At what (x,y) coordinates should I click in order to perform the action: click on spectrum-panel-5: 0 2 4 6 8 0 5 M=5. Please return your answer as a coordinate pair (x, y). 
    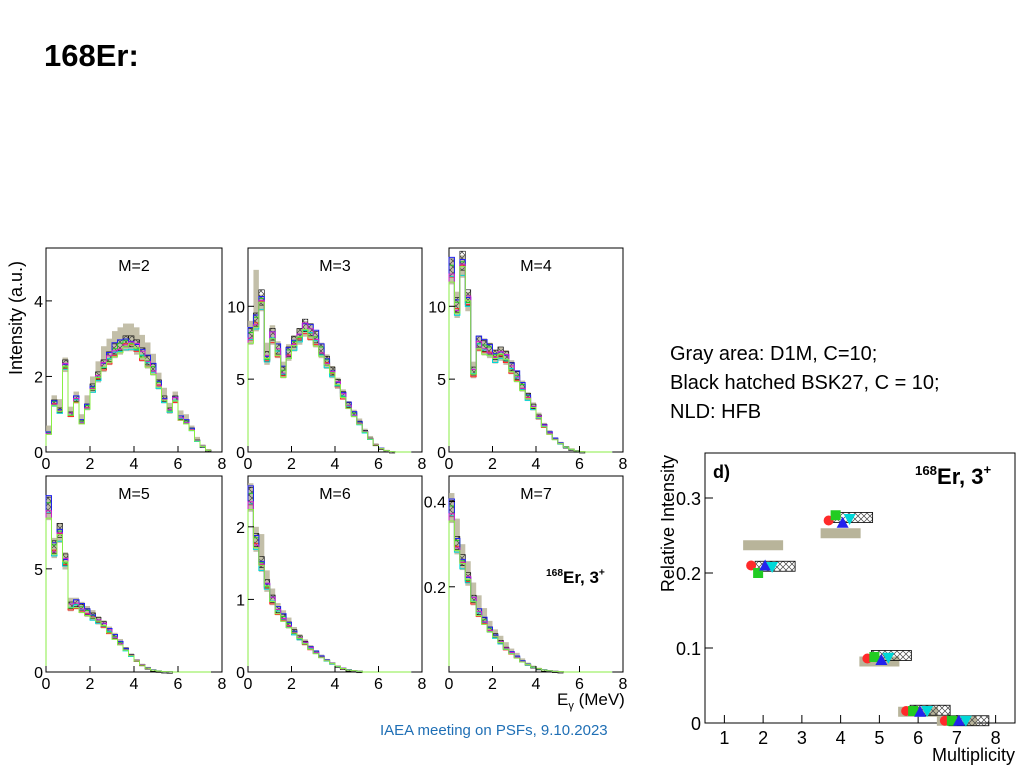
    Looking at the image, I should click on (130, 584).